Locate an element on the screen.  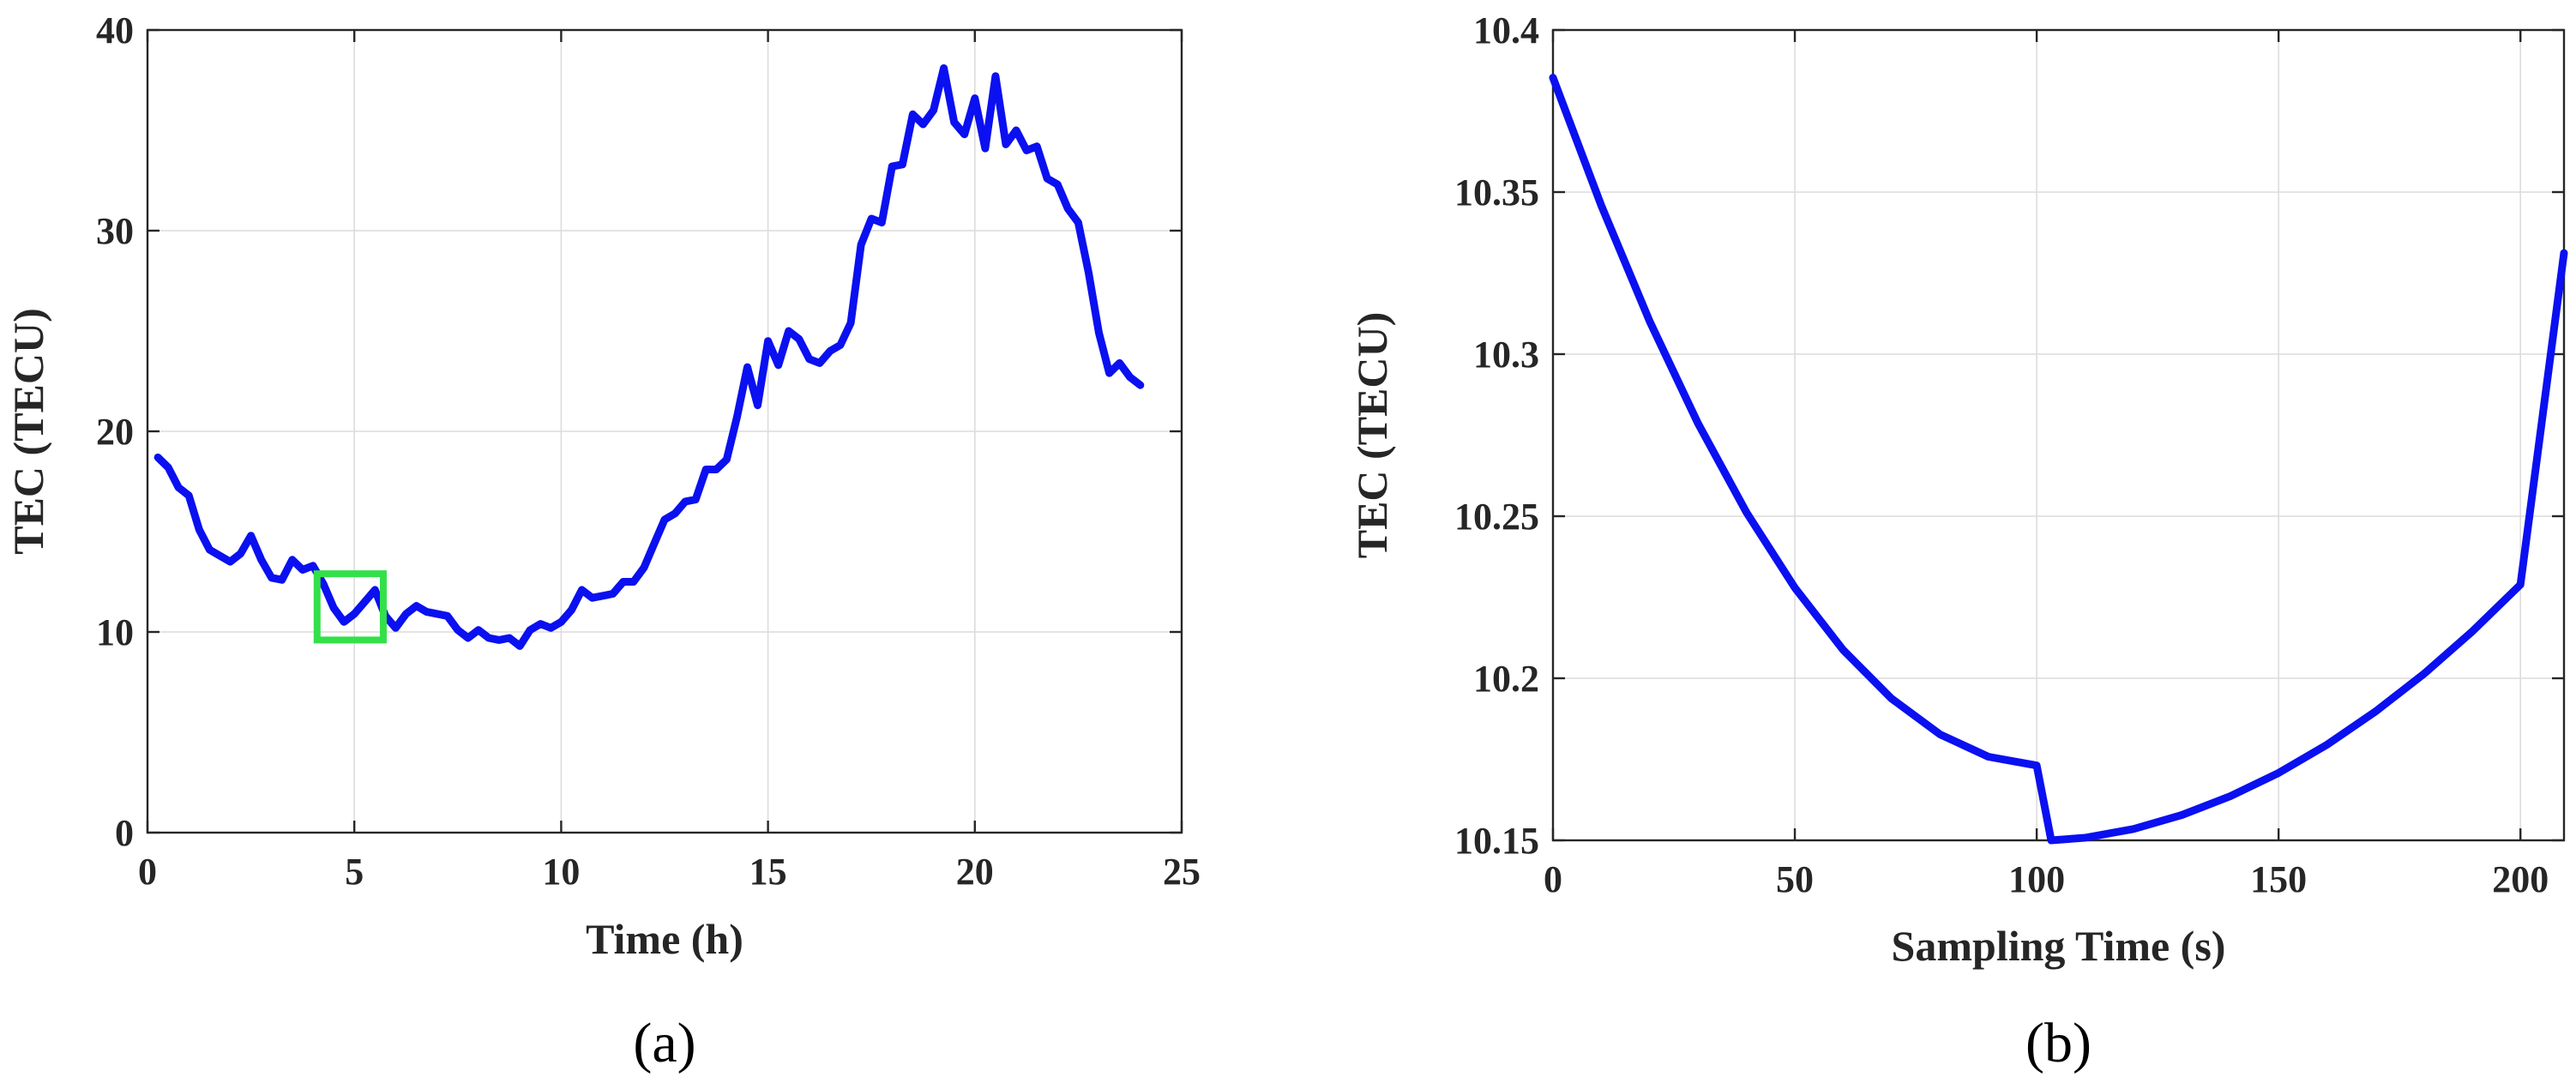
y-tick-label: 10.4 is located at coordinates (1506, 30).